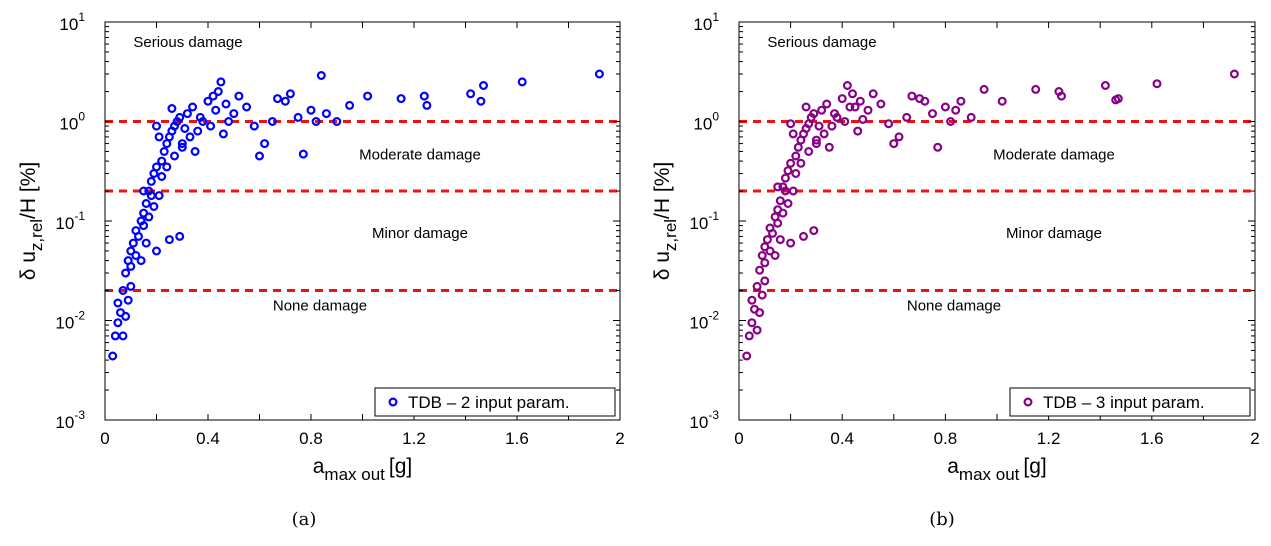  Describe the element at coordinates (363, 469) in the screenshot. I see `x-axis-label: amax out [g]` at that location.